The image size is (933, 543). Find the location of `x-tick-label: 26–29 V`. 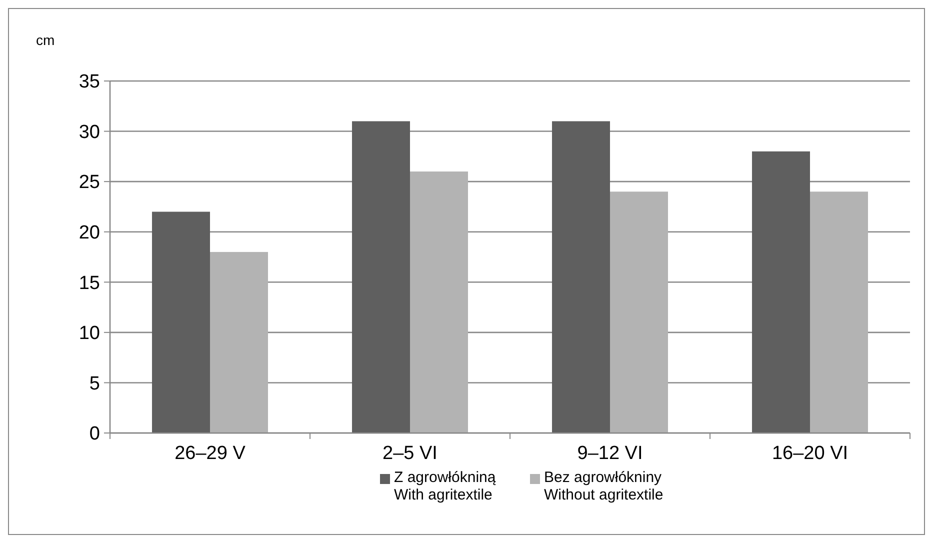

x-tick-label: 26–29 V is located at coordinates (210, 453).